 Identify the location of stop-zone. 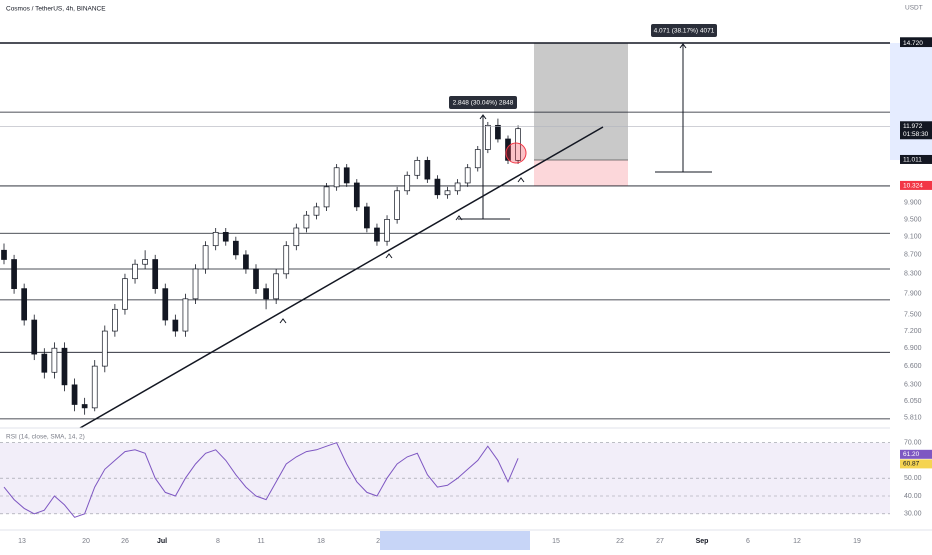
(581, 172).